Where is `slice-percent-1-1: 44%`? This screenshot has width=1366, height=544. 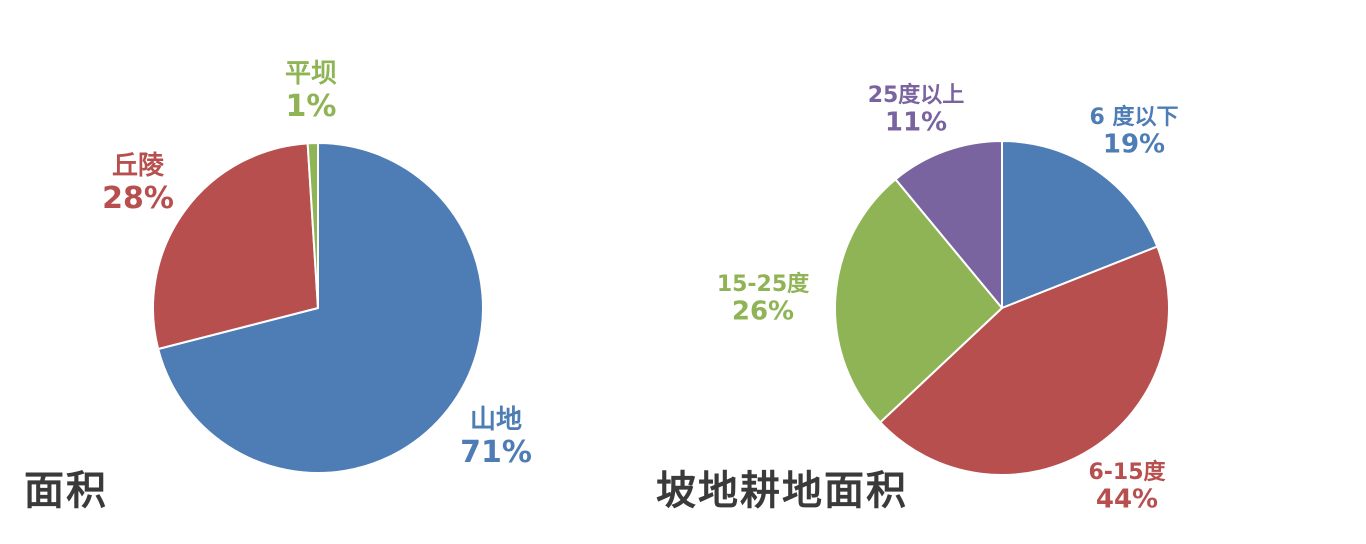
slice-percent-1-1: 44% is located at coordinates (1127, 500).